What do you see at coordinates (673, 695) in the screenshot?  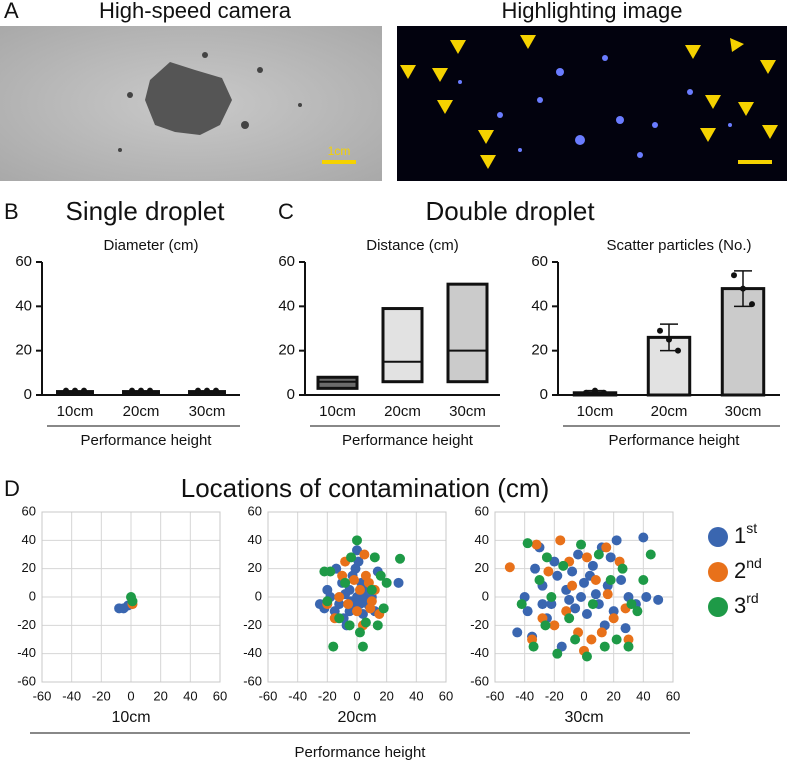 I see `x-tick-label: 60` at bounding box center [673, 695].